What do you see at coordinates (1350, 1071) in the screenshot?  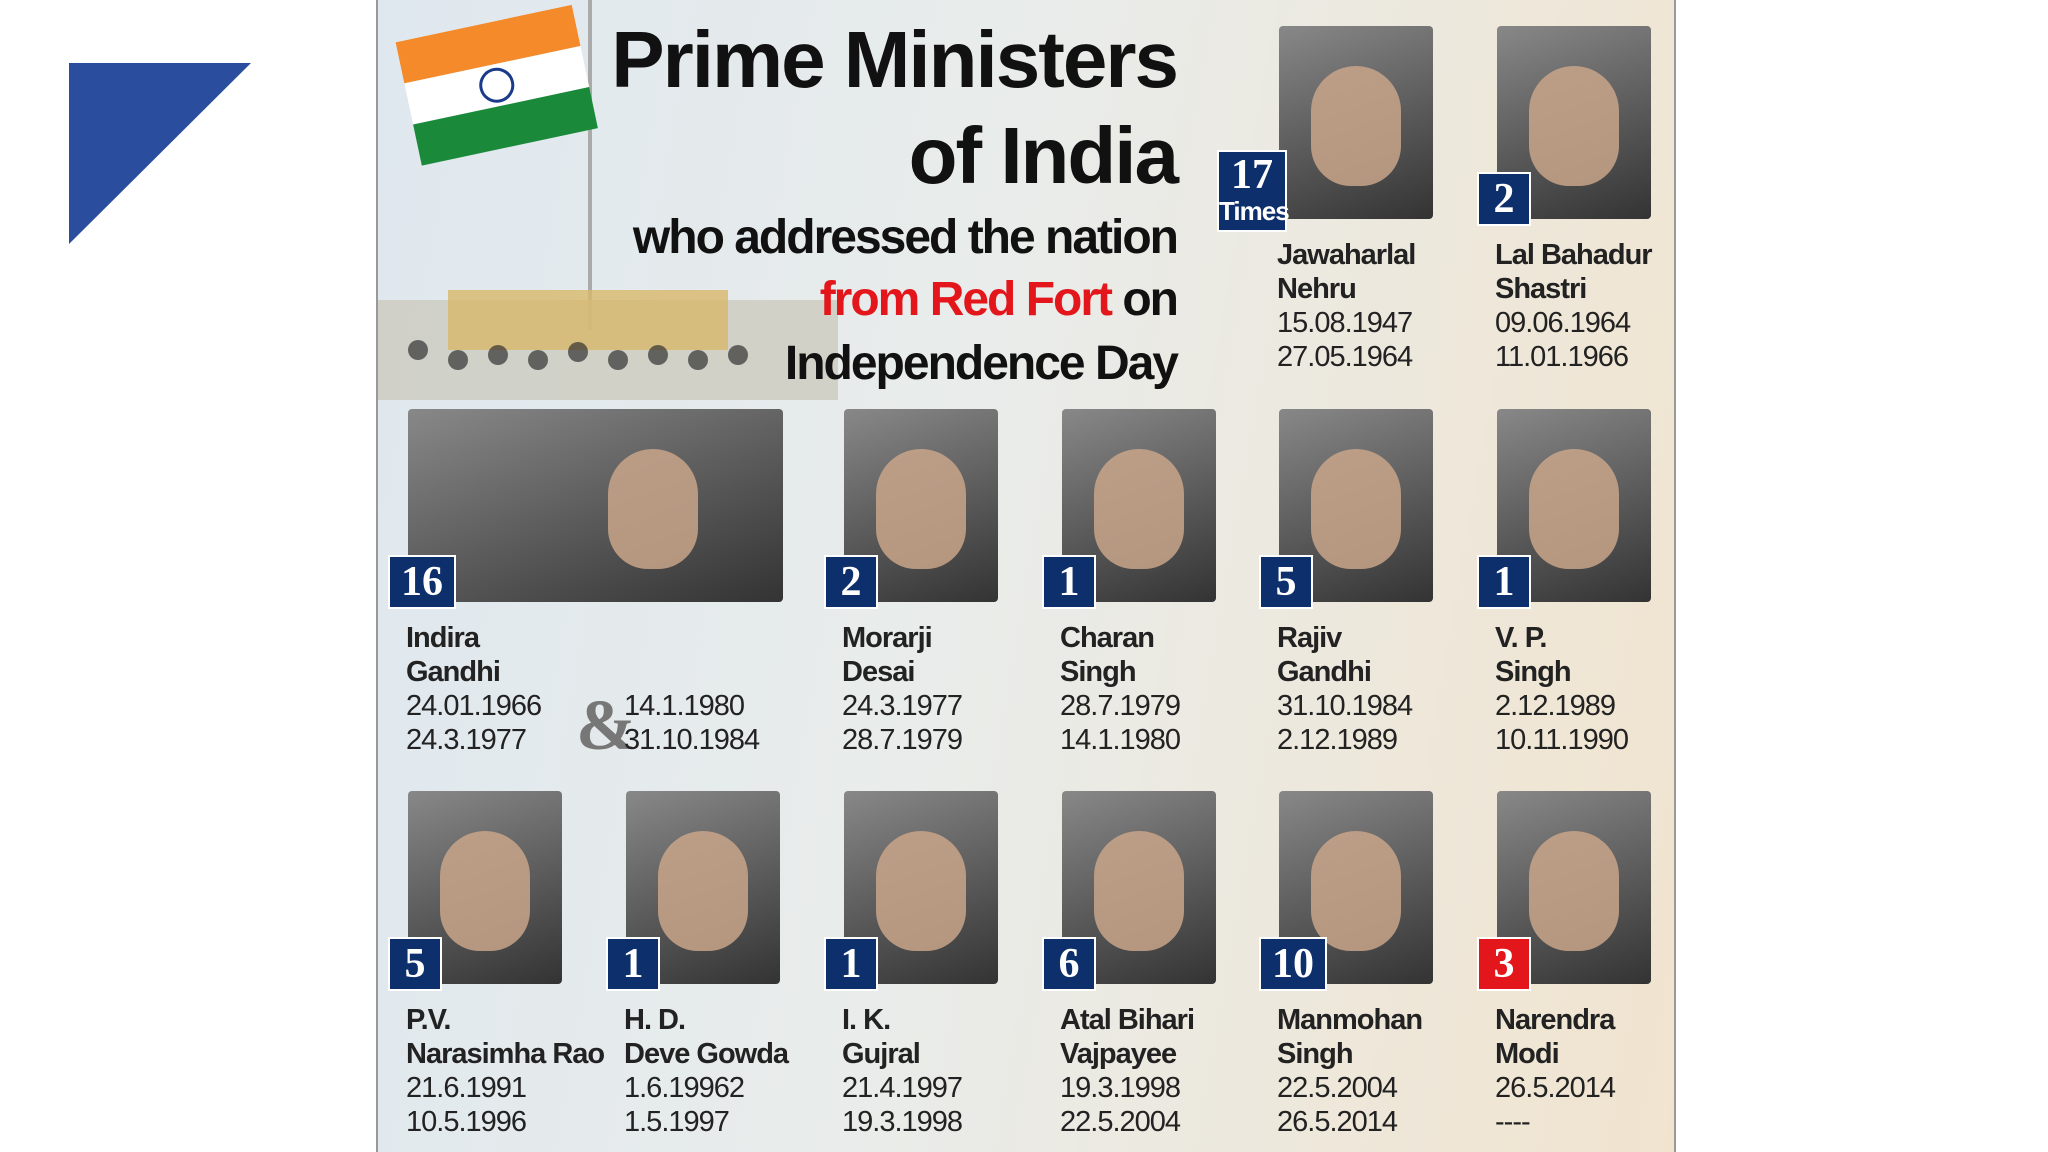 I see `pm-info: Manmohan Singh 22.5.2004 26.5.2014` at bounding box center [1350, 1071].